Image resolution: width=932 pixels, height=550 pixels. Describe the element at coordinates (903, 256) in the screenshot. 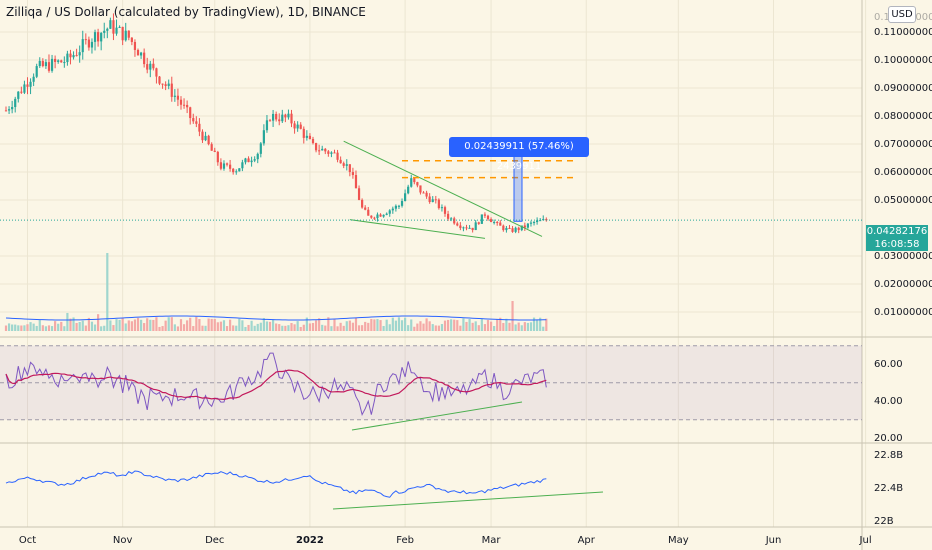

I see `price-tick-label: 0.03000000` at that location.